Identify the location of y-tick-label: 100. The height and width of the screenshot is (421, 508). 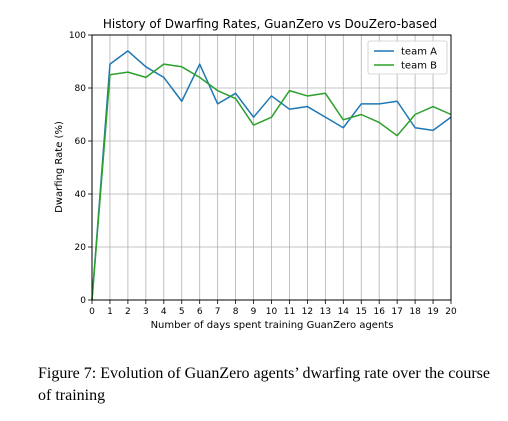
(77, 36).